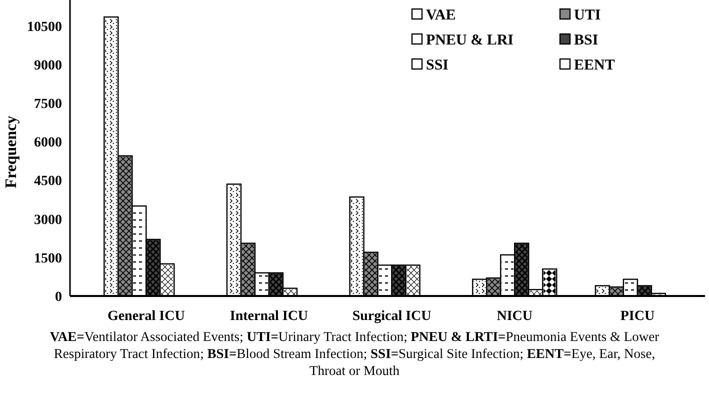 The image size is (709, 394). What do you see at coordinates (48, 258) in the screenshot?
I see `y-tick-label: 1500` at bounding box center [48, 258].